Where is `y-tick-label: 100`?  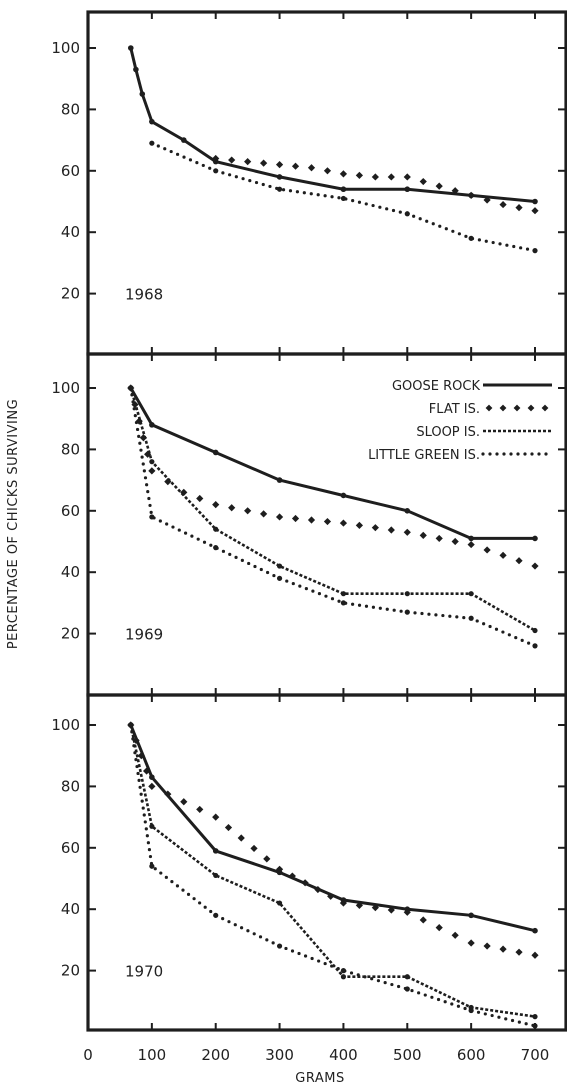
y-tick-label: 100 is located at coordinates (65, 48).